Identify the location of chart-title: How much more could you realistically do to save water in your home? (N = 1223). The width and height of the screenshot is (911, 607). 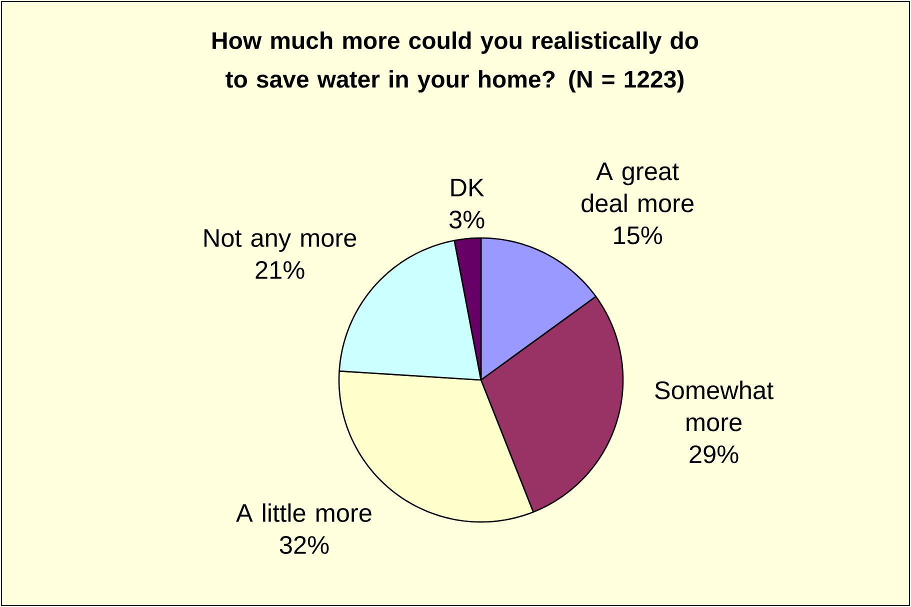
(455, 62).